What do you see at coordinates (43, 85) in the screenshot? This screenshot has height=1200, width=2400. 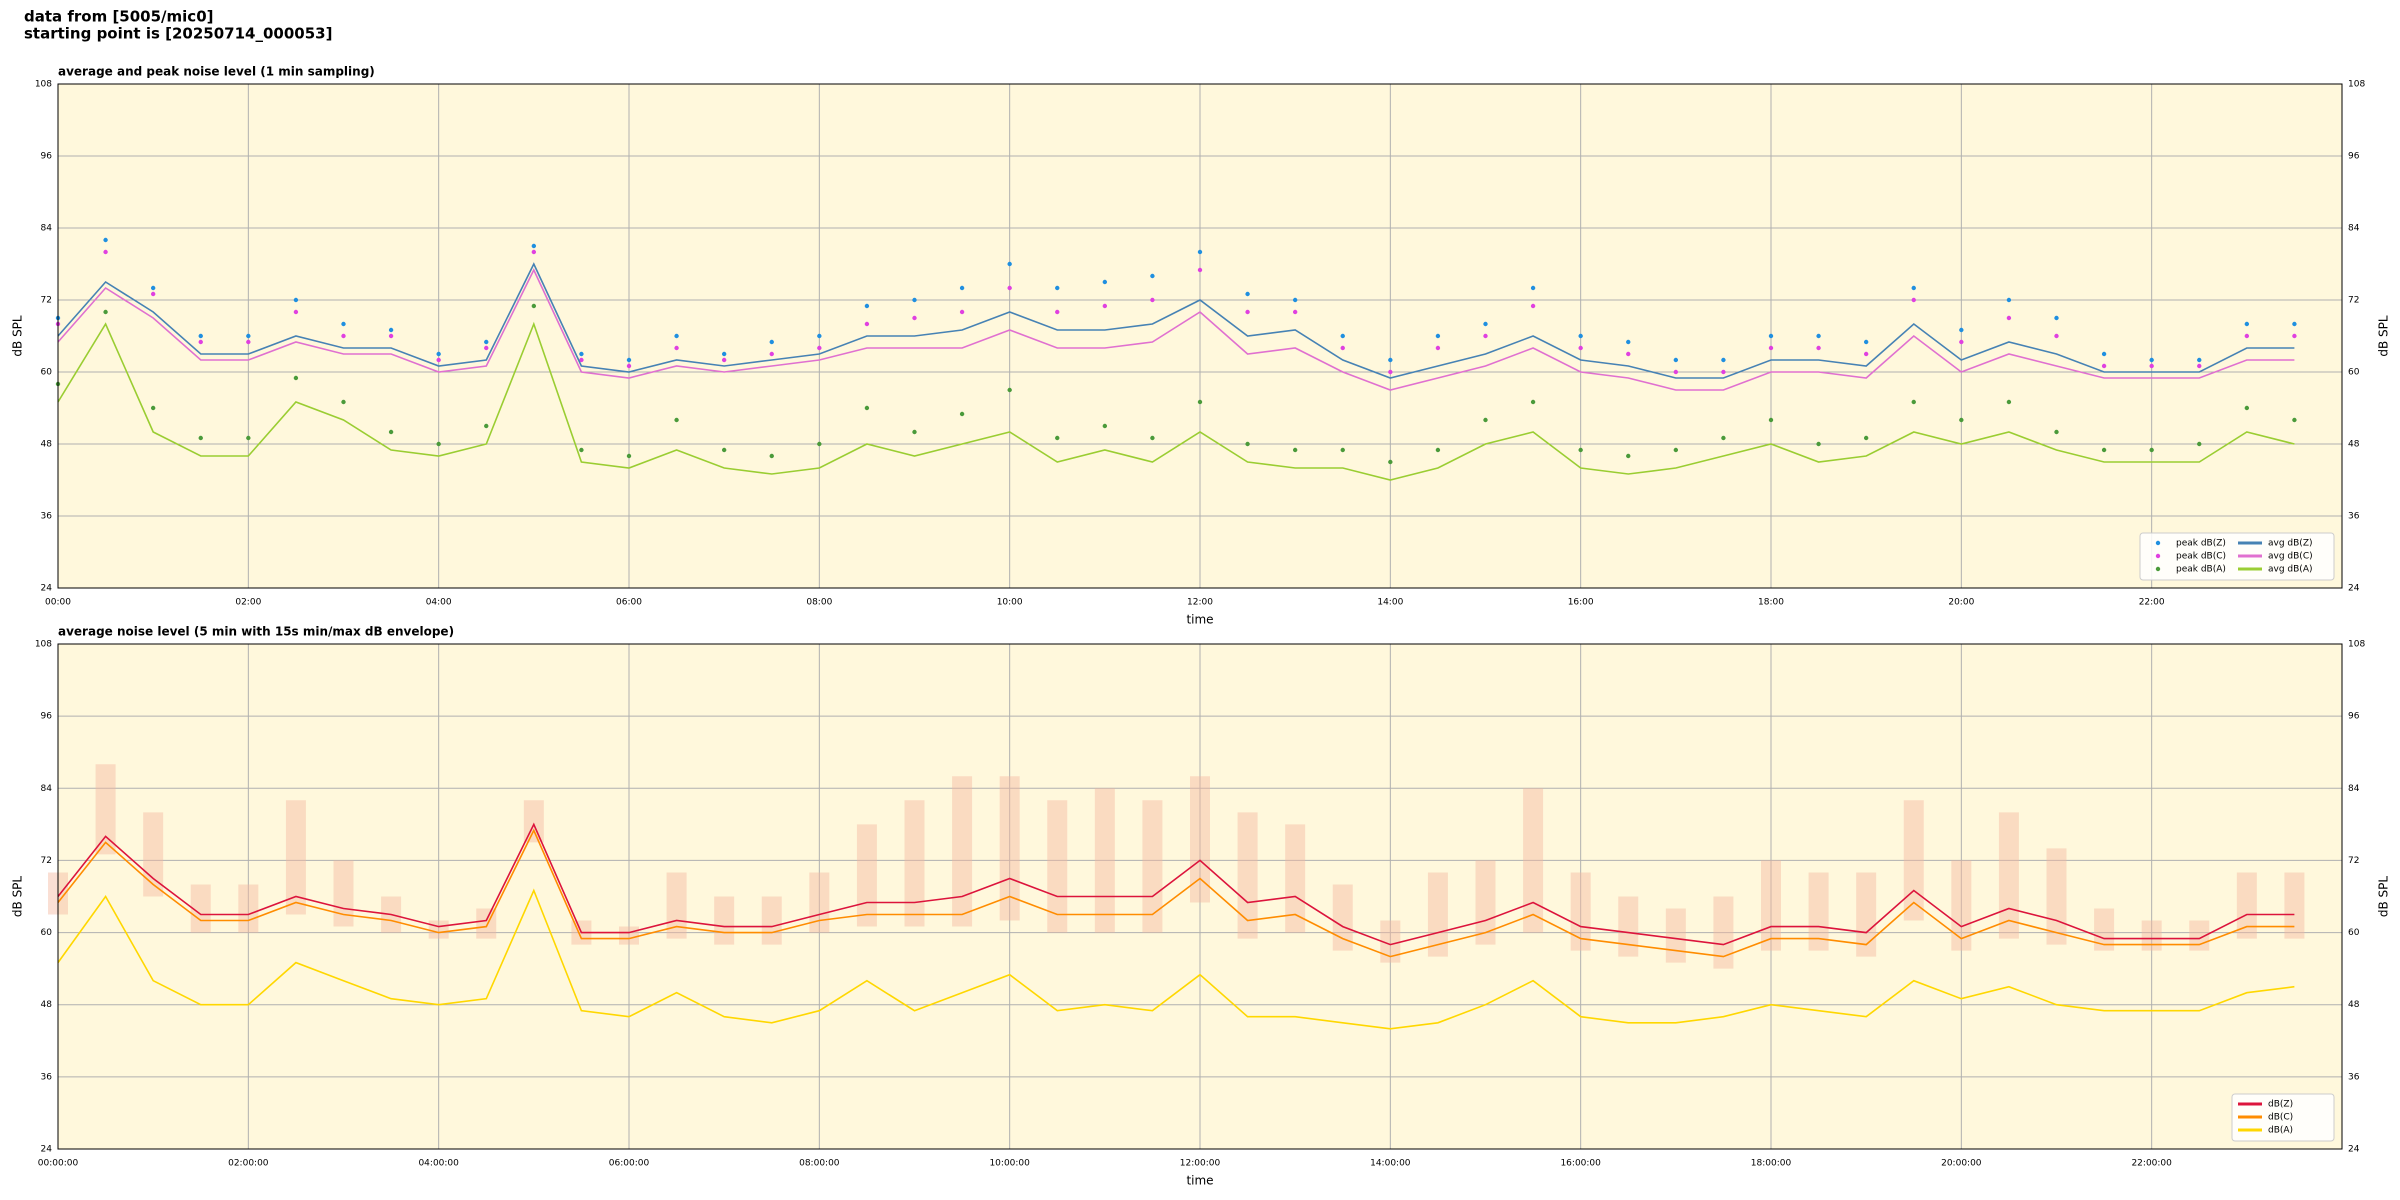 I see `y-tick-label: 108` at bounding box center [43, 85].